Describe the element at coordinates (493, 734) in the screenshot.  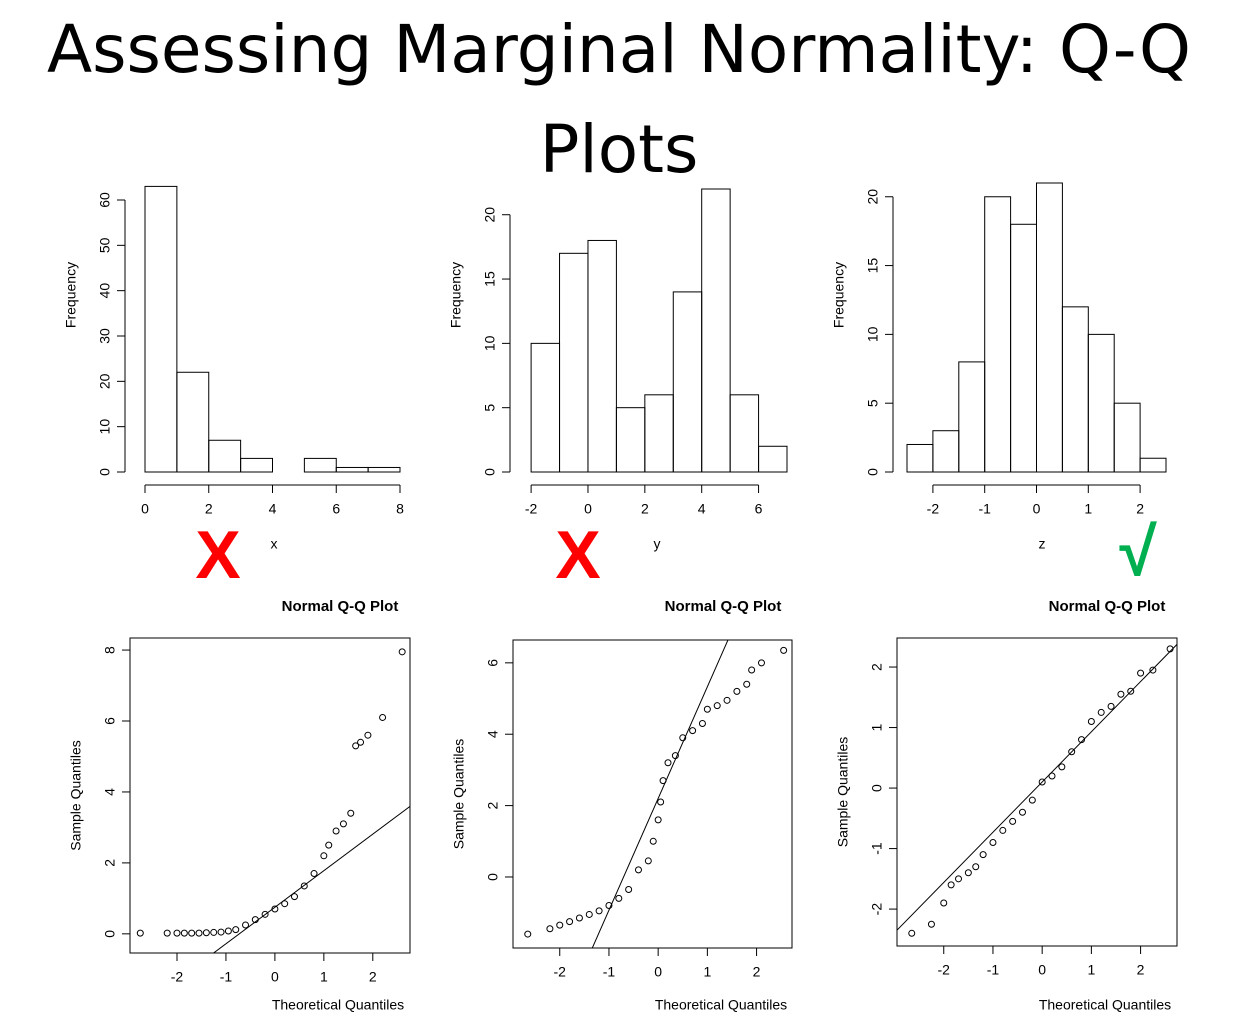
I see `y-tick-label: 4` at that location.